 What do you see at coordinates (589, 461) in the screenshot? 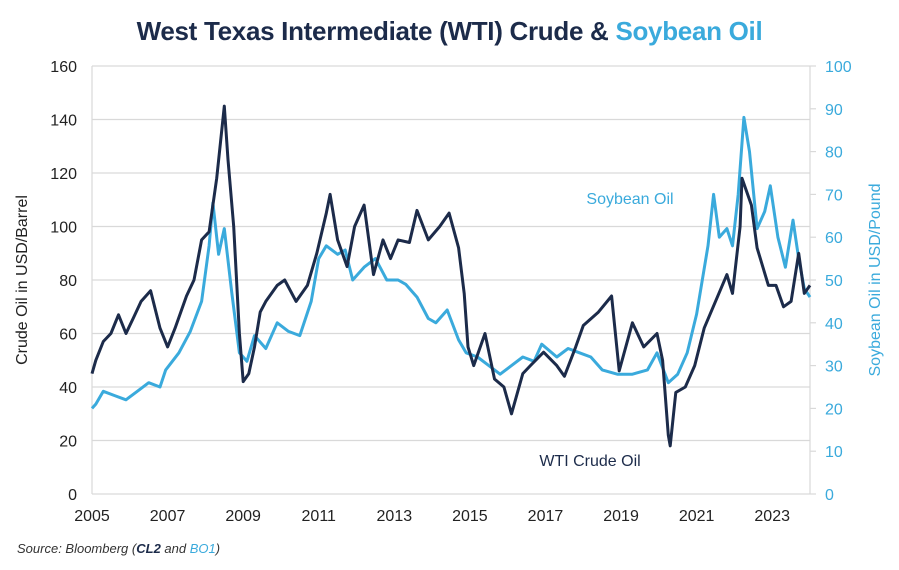
I see `wti-crude-annotation: WTI Crude Oil` at bounding box center [589, 461].